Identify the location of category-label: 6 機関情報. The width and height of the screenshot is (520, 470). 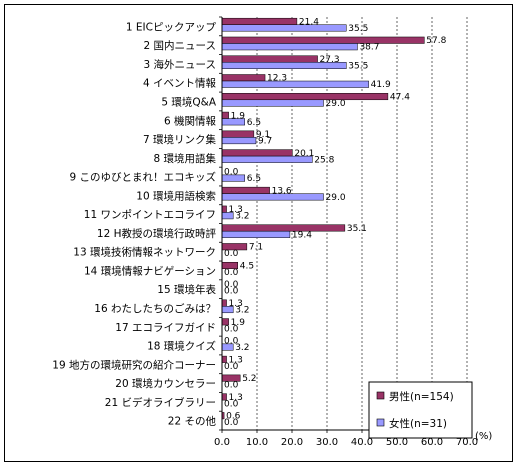
(190, 120).